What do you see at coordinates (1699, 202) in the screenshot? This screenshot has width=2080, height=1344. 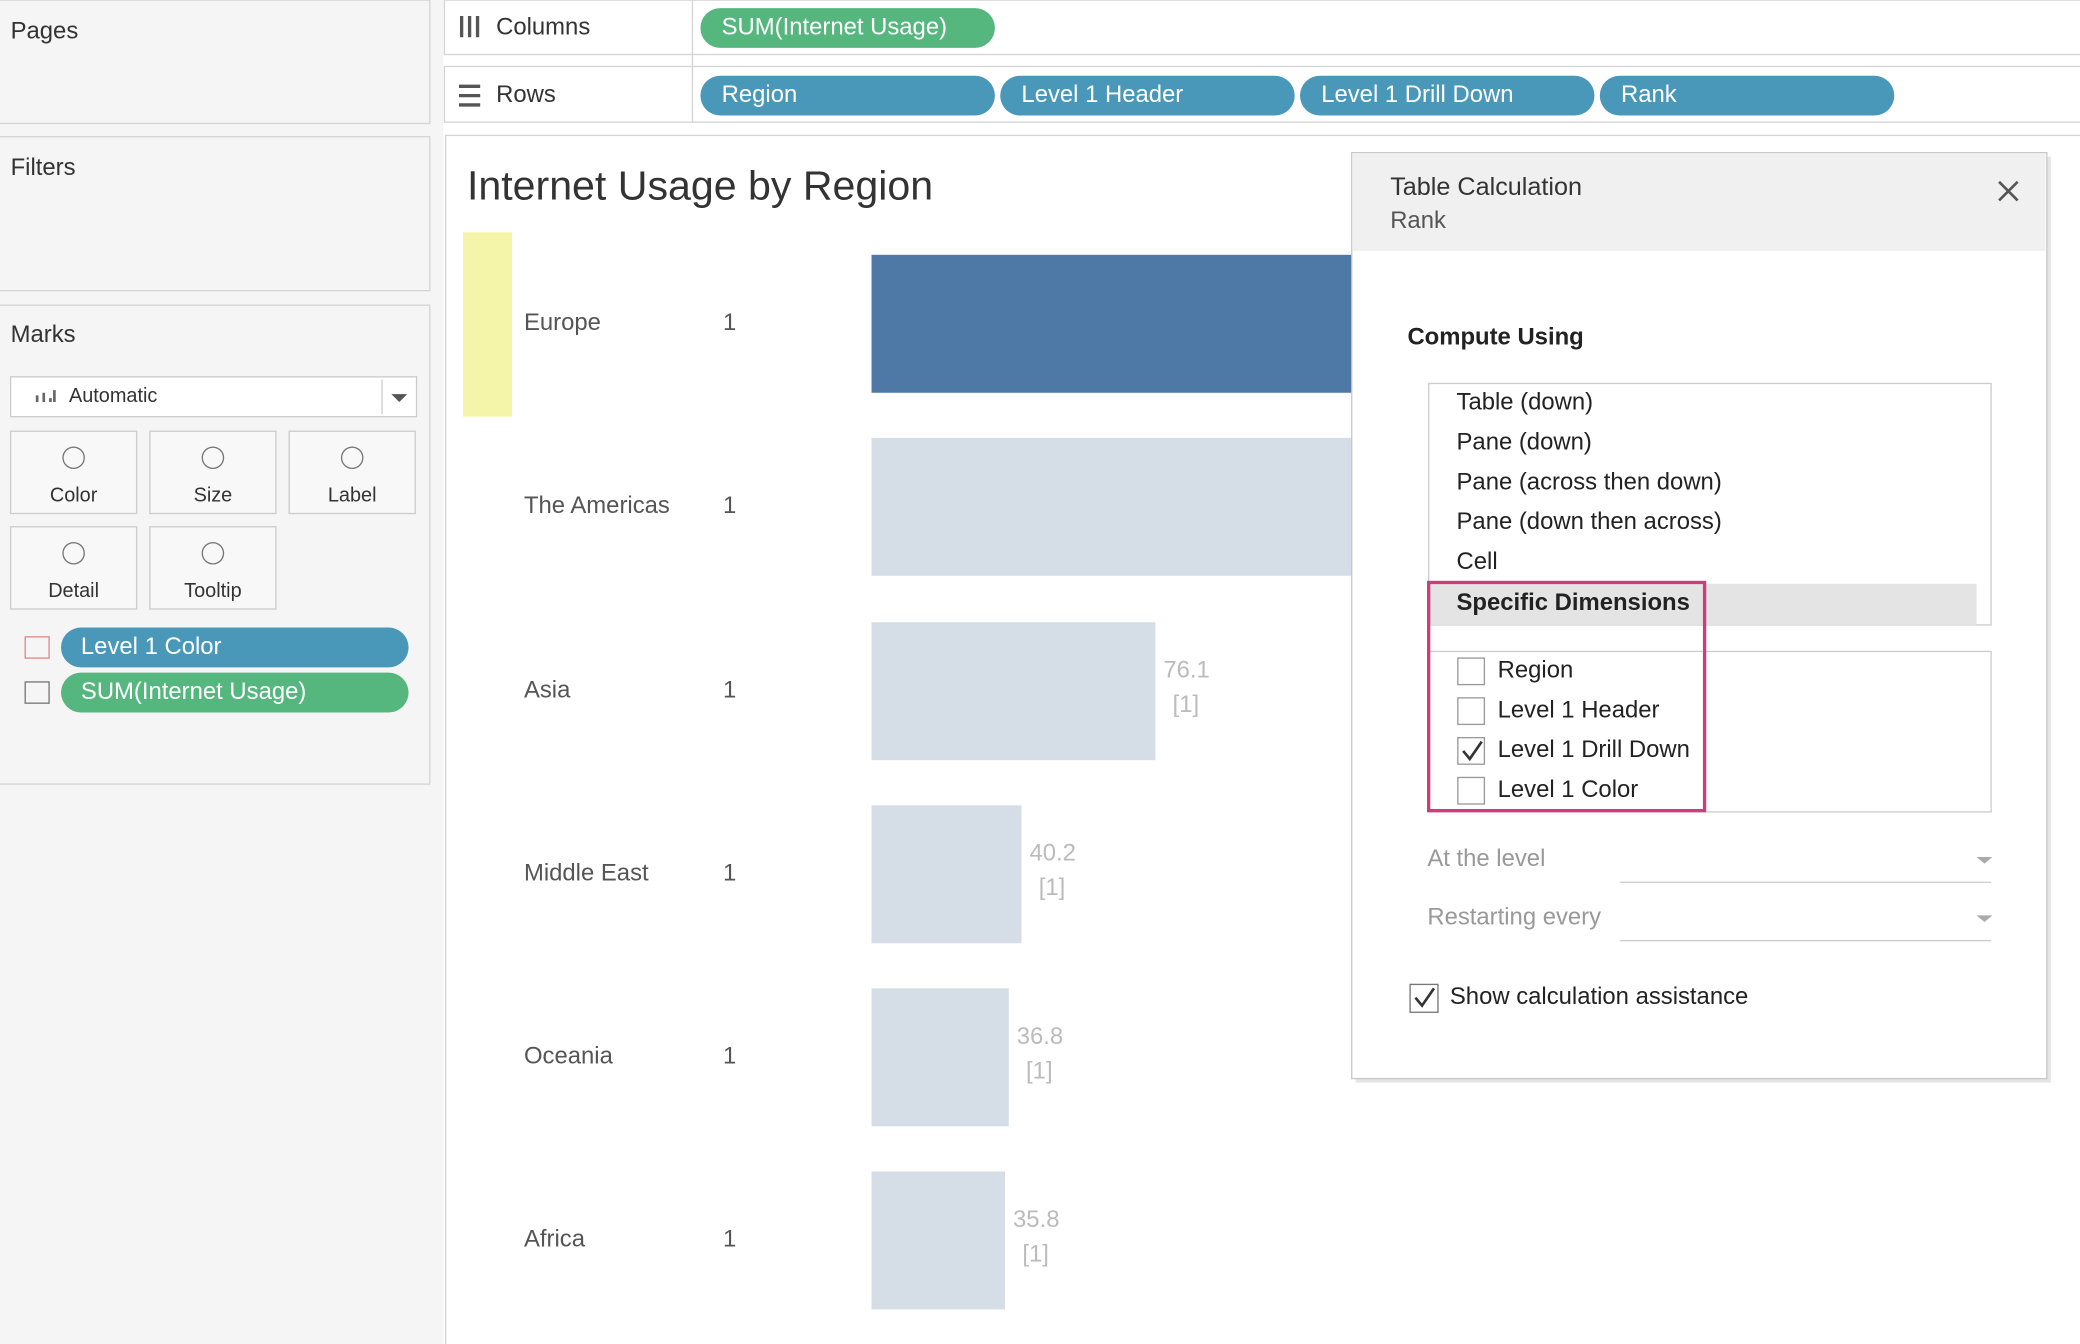 I see `dialog-header` at bounding box center [1699, 202].